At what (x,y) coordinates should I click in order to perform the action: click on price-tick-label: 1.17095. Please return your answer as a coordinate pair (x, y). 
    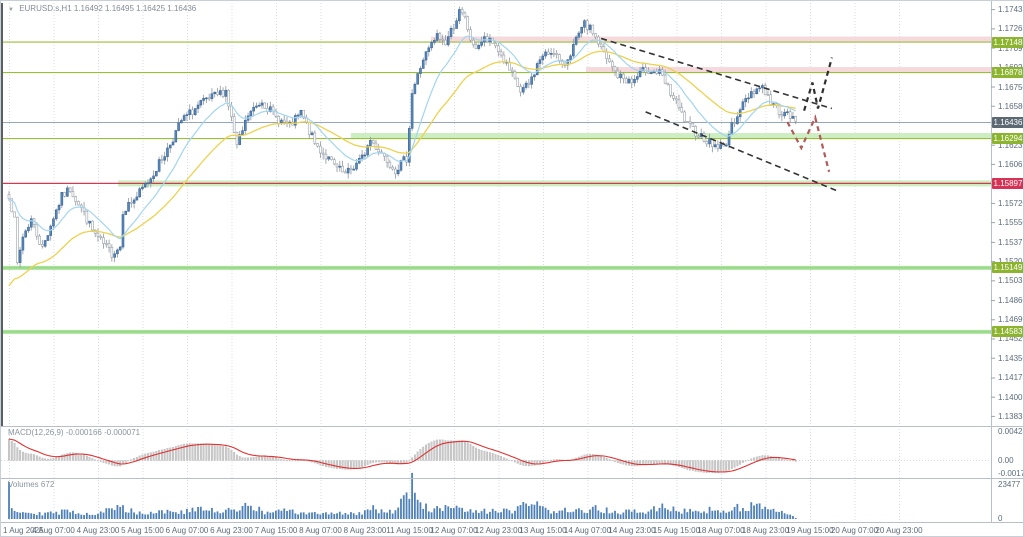
    Looking at the image, I should click on (1010, 48).